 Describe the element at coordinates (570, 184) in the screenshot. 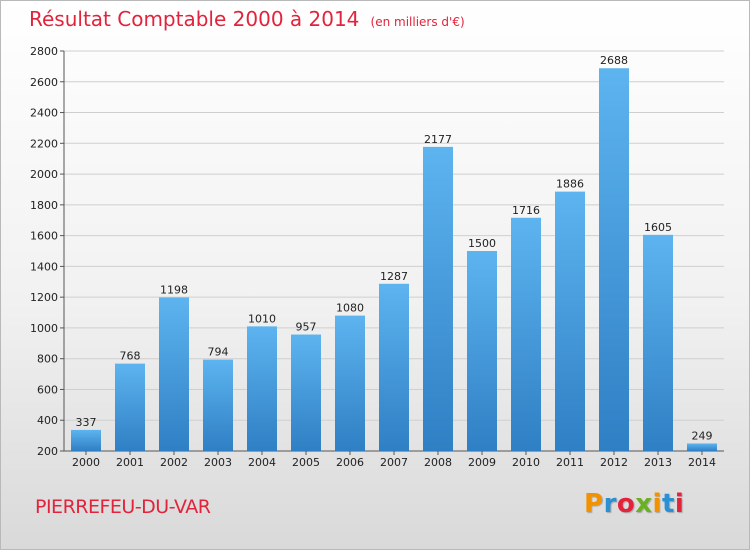

I see `data-label: 1886` at that location.